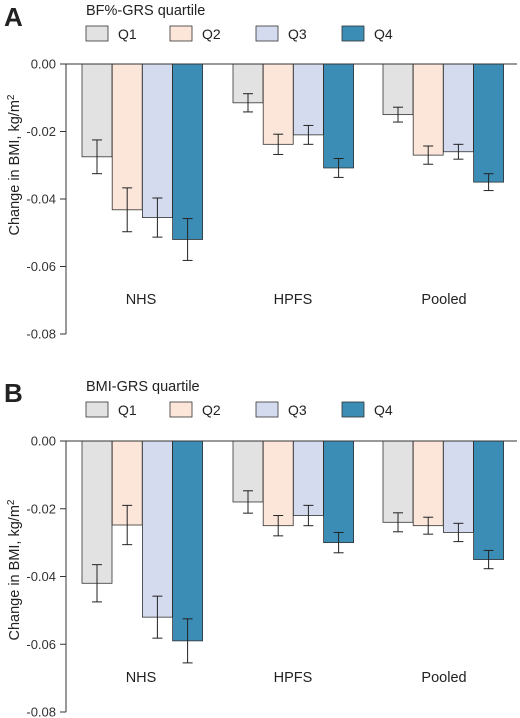  Describe the element at coordinates (97, 512) in the screenshot. I see `bar-nhs-q1` at that location.